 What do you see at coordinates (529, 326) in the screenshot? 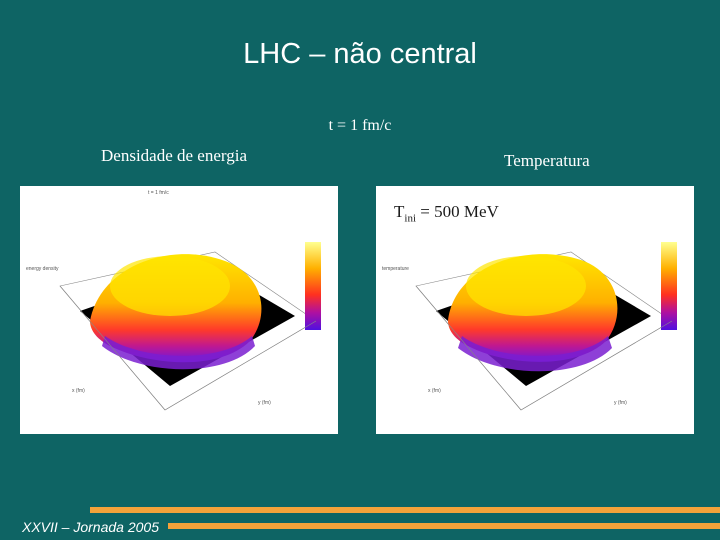
I see `temperature-surface-graphic: temperature x (fm) y (fm)` at bounding box center [529, 326].